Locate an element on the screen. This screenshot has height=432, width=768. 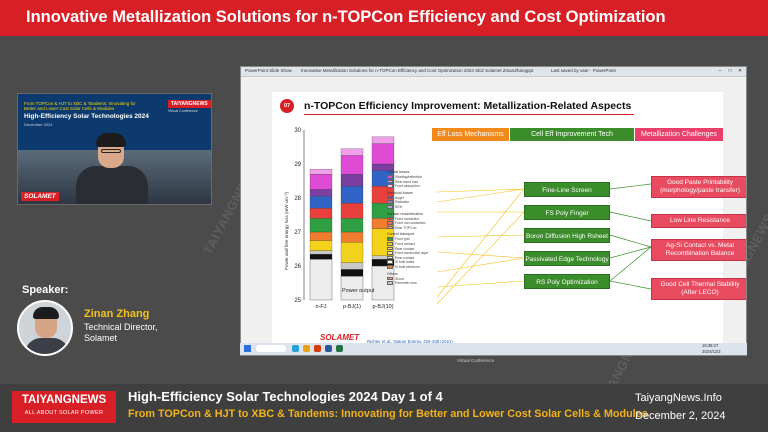
challenge-line-resistance: Low Line Resistance is located at coordinates (698, 221).